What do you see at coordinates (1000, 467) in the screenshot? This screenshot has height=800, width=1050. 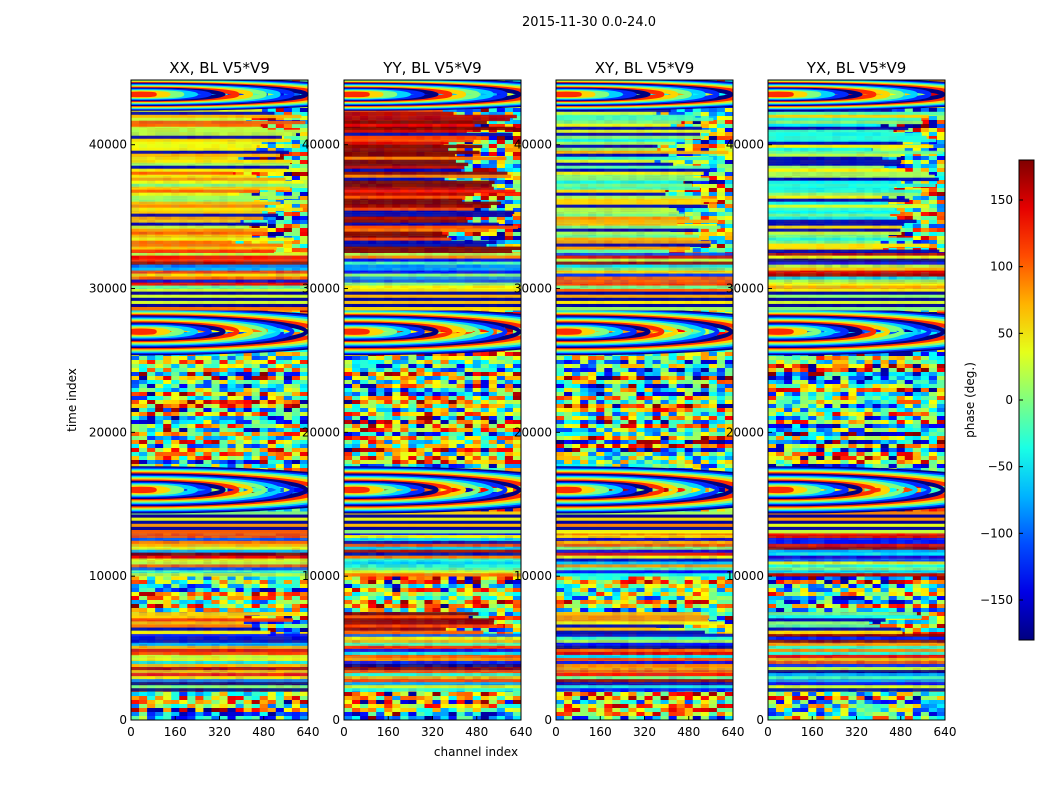 I see `colorbar-tick-label: −50` at bounding box center [1000, 467].